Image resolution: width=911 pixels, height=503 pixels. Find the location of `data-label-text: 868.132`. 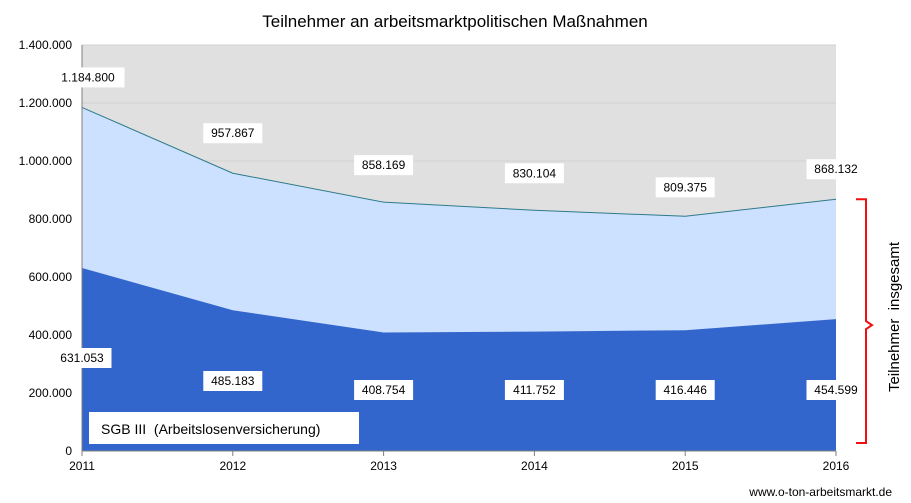

data-label-text: 868.132 is located at coordinates (836, 169).